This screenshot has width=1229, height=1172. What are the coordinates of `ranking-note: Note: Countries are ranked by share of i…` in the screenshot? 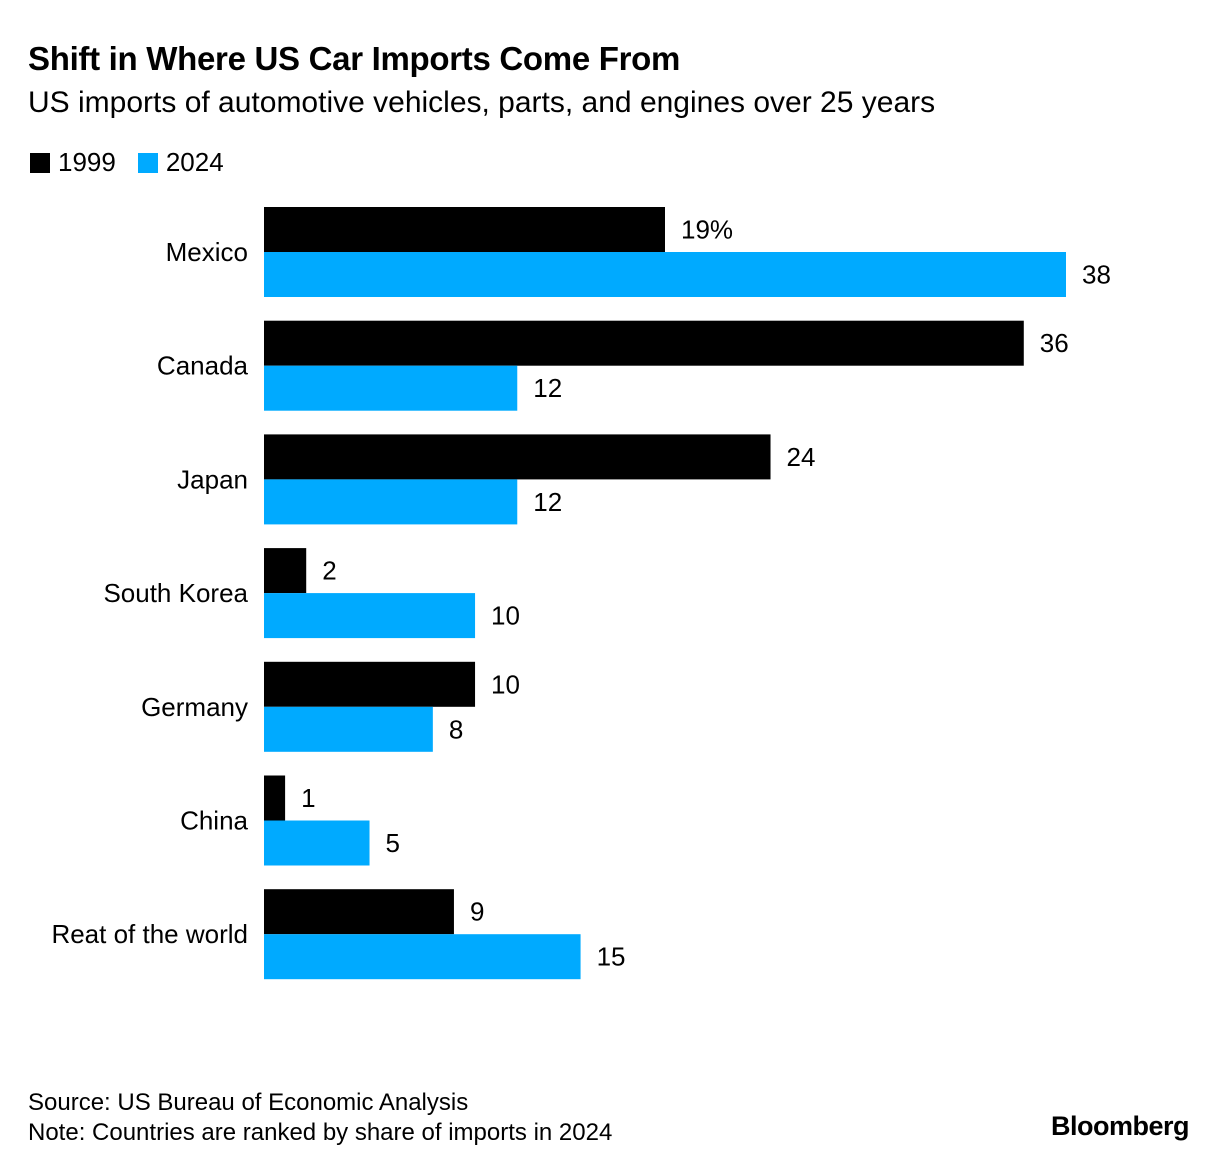 It's located at (320, 1132).